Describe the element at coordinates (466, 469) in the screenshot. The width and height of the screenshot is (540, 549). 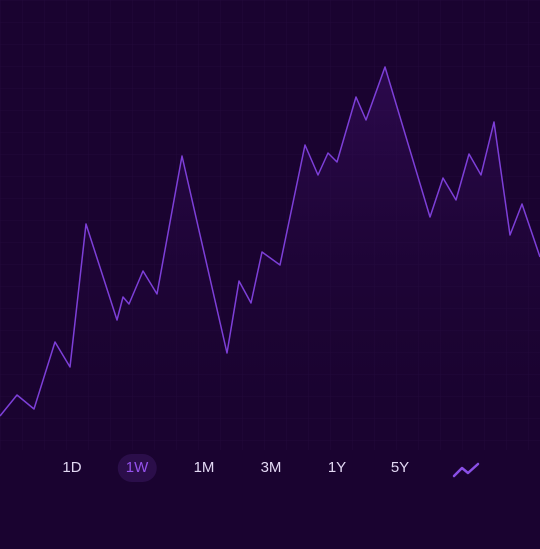
I see `chart-type-icon` at that location.